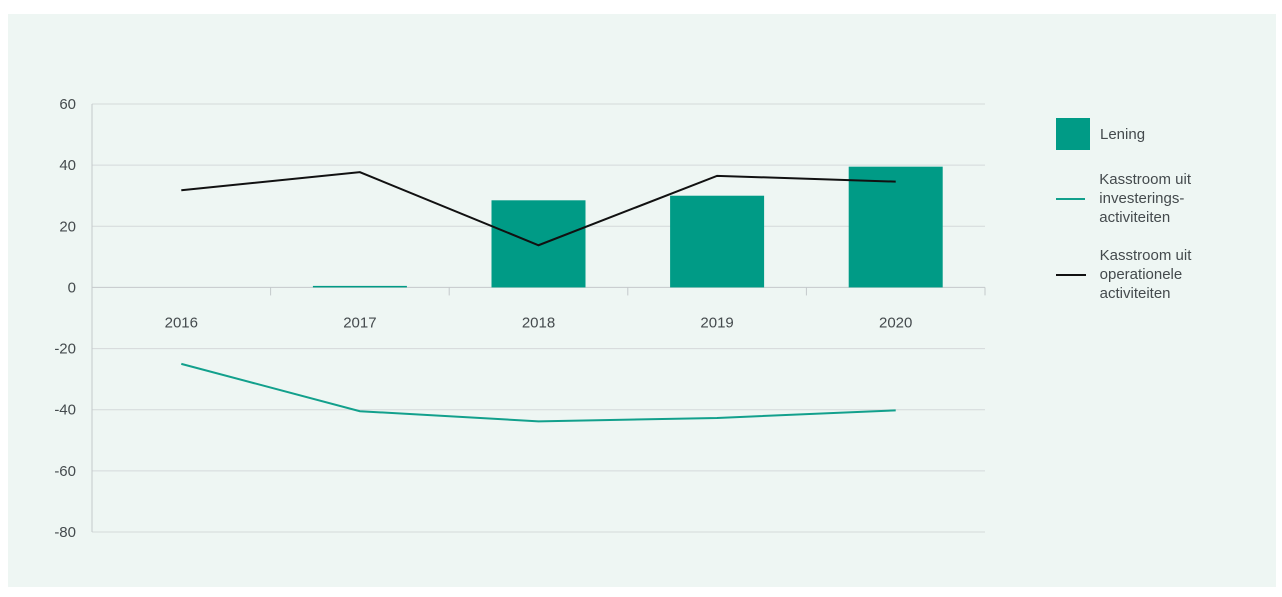 This screenshot has width=1282, height=597. Describe the element at coordinates (65, 318) in the screenshot. I see `y-tick-labels: 60 40 20 0 -20 -40 -60 -80` at that location.